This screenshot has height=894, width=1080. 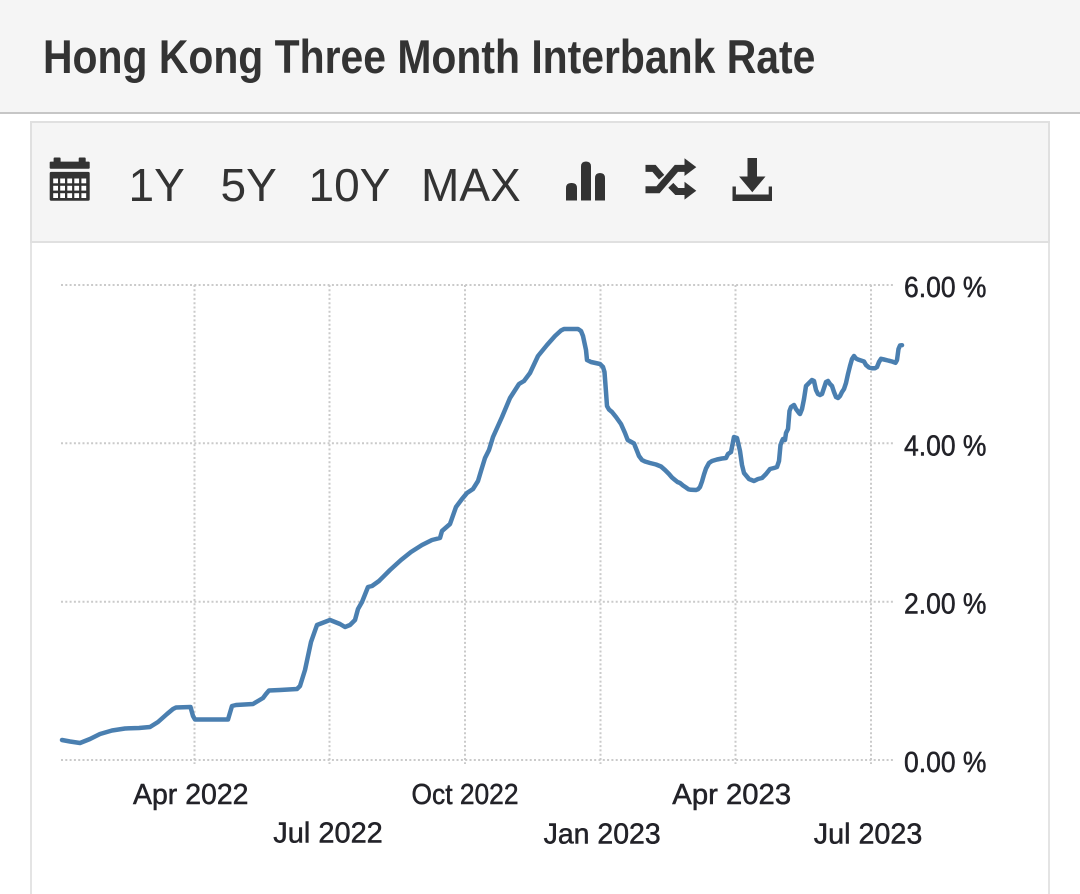 I want to click on svg-text: Jan 2023, so click(x=602, y=835).